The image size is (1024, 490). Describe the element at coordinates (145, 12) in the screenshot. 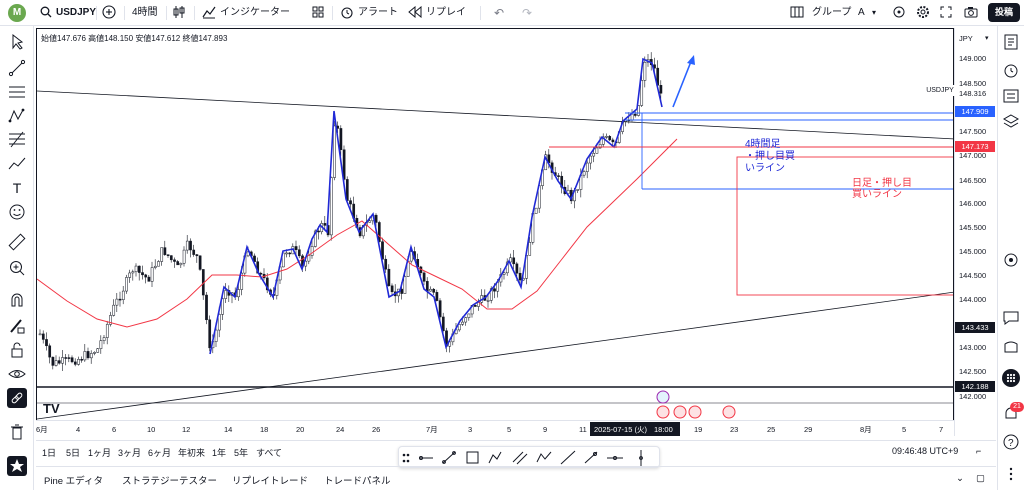

I see `interval-button: 4時間` at that location.